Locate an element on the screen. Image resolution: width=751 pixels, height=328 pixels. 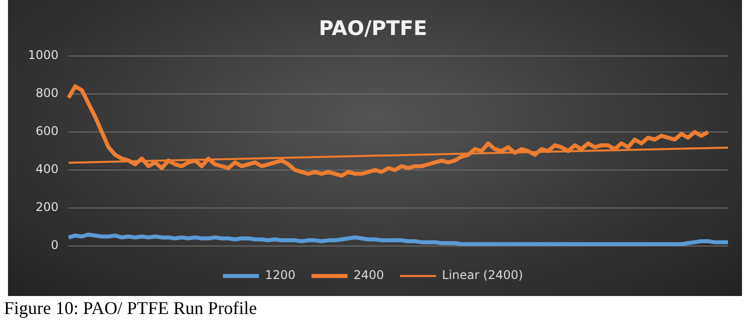
y-tick-label: 1000 is located at coordinates (43, 55).